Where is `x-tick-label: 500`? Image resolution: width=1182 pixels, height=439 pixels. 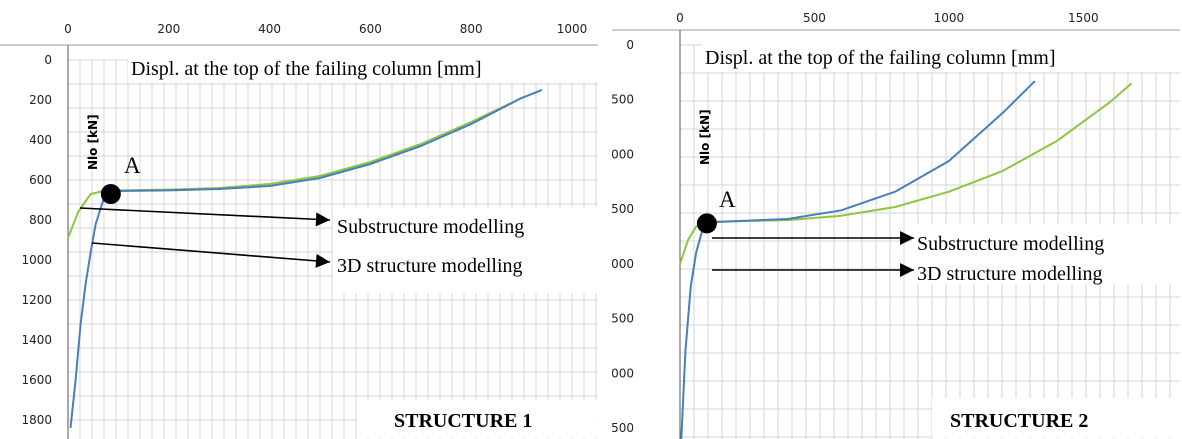
x-tick-label: 500 is located at coordinates (814, 18).